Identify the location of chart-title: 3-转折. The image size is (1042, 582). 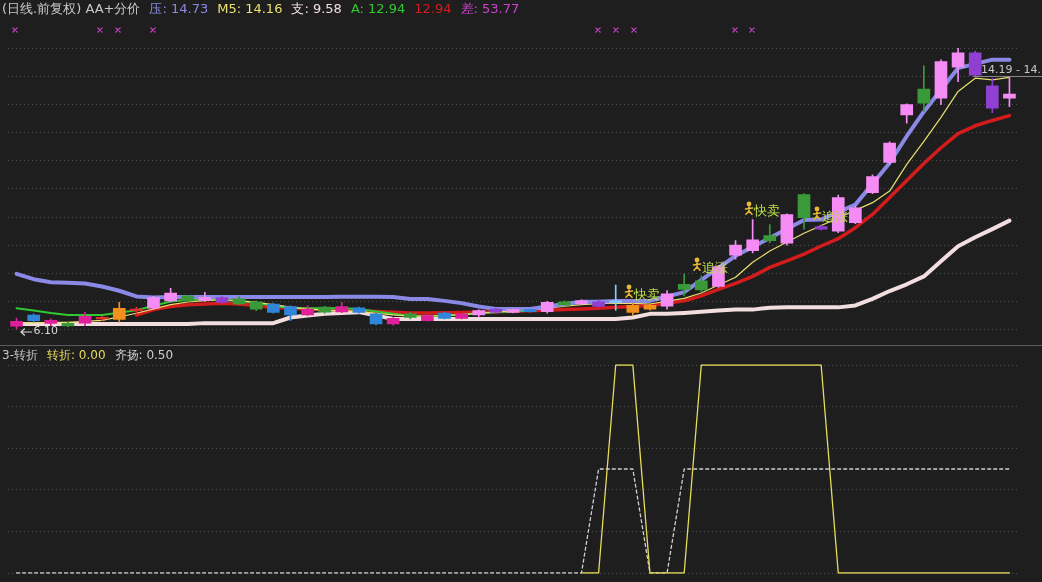
(20, 355).